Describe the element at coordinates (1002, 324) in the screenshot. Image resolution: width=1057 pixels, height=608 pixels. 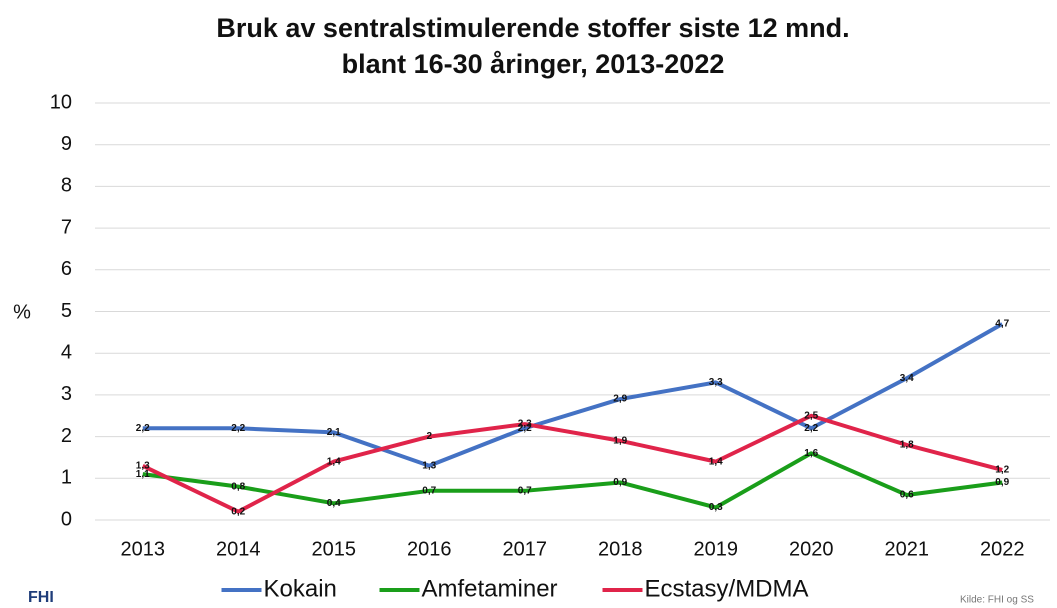
I see `data-label: 4,7` at that location.